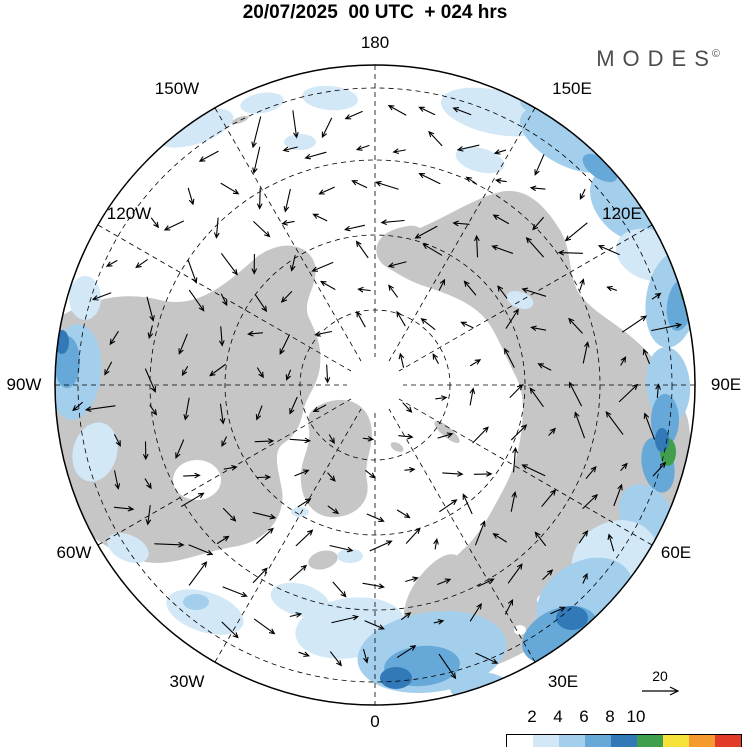  I want to click on modes-logo: MODES©, so click(658, 59).